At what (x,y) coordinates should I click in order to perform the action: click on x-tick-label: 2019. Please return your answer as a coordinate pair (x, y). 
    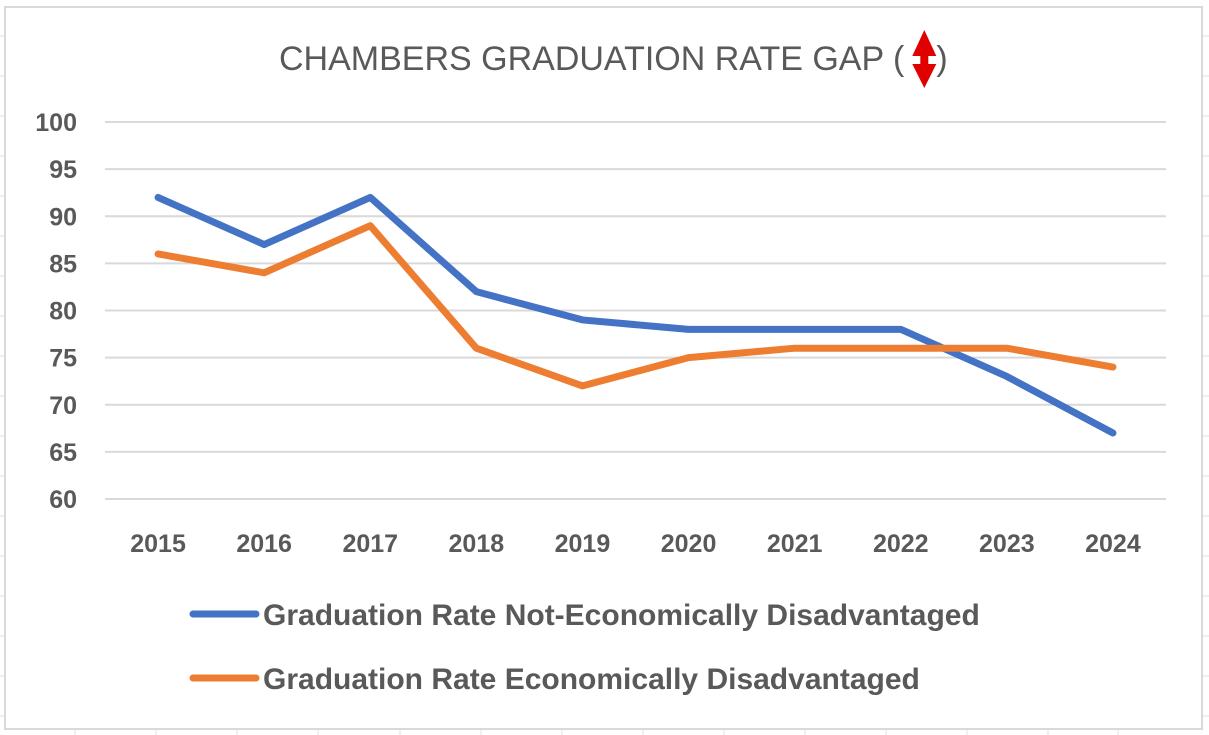
    Looking at the image, I should click on (583, 544).